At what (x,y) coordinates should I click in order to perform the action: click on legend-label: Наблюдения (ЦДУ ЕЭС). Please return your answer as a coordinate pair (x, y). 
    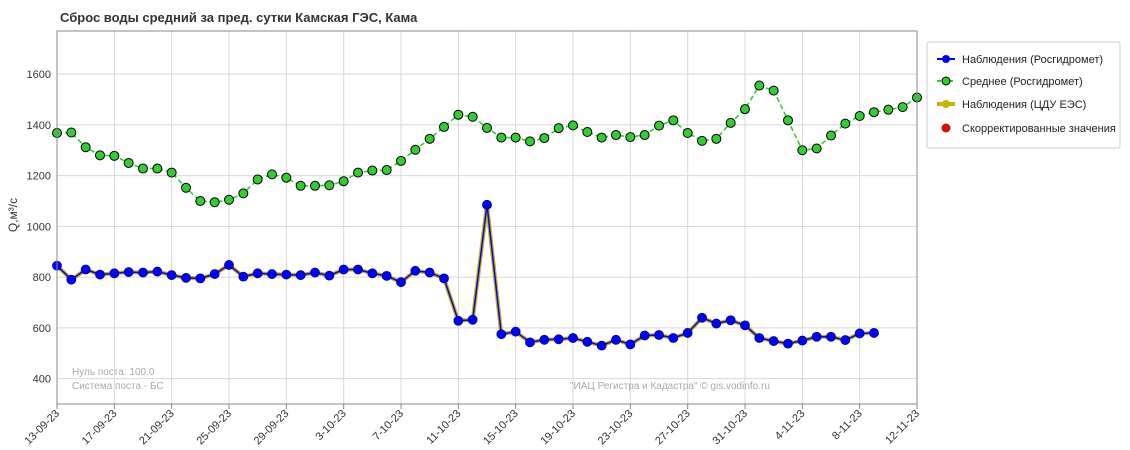
    Looking at the image, I should click on (1024, 105).